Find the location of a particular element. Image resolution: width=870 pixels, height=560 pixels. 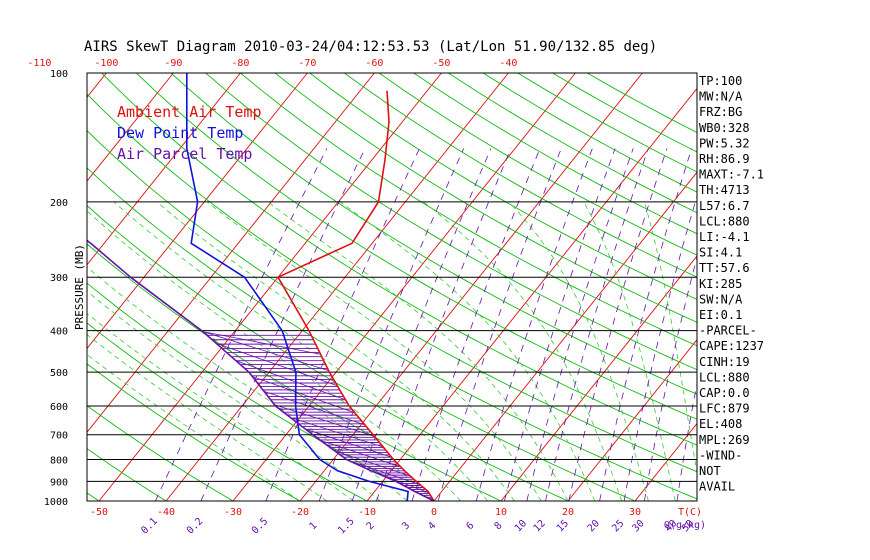

top-temp-tick-label: -60 is located at coordinates (374, 63).